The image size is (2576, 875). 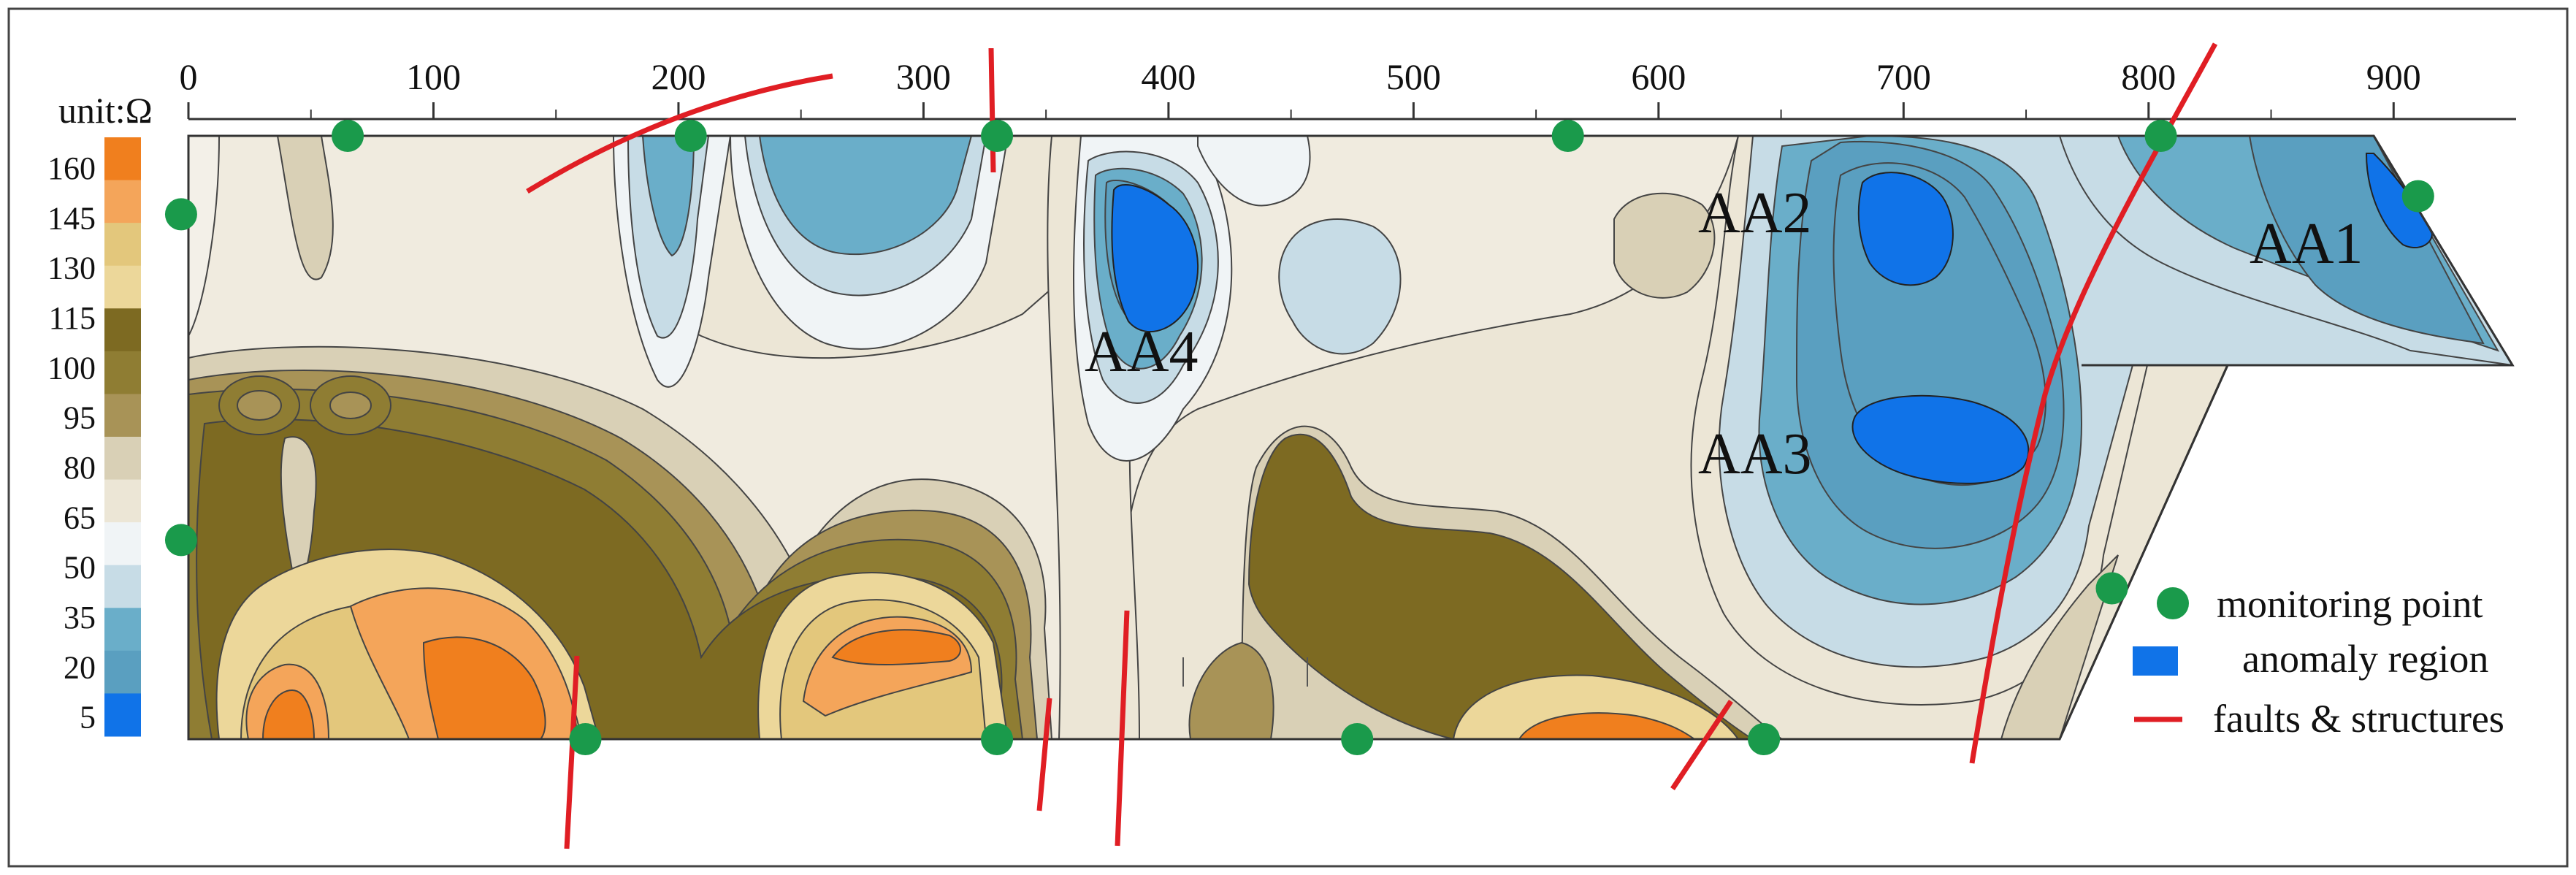 What do you see at coordinates (2393, 76) in the screenshot?
I see `x-tick-label: 900` at bounding box center [2393, 76].